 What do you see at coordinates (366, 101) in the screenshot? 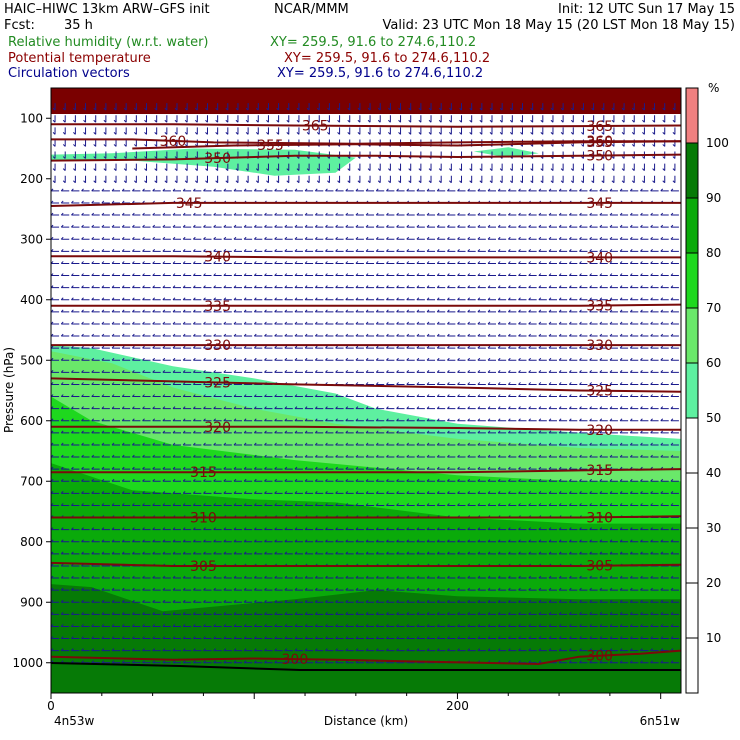
I see `top-saturated-band` at bounding box center [366, 101].